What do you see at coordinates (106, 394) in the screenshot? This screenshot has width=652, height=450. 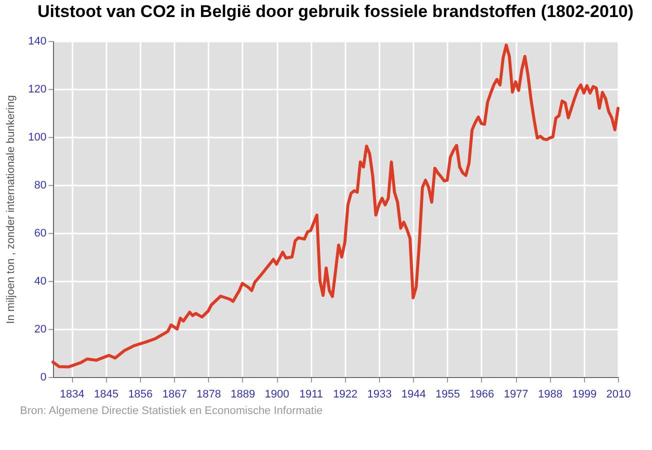 I see `x-tick-label: 1845` at bounding box center [106, 394].